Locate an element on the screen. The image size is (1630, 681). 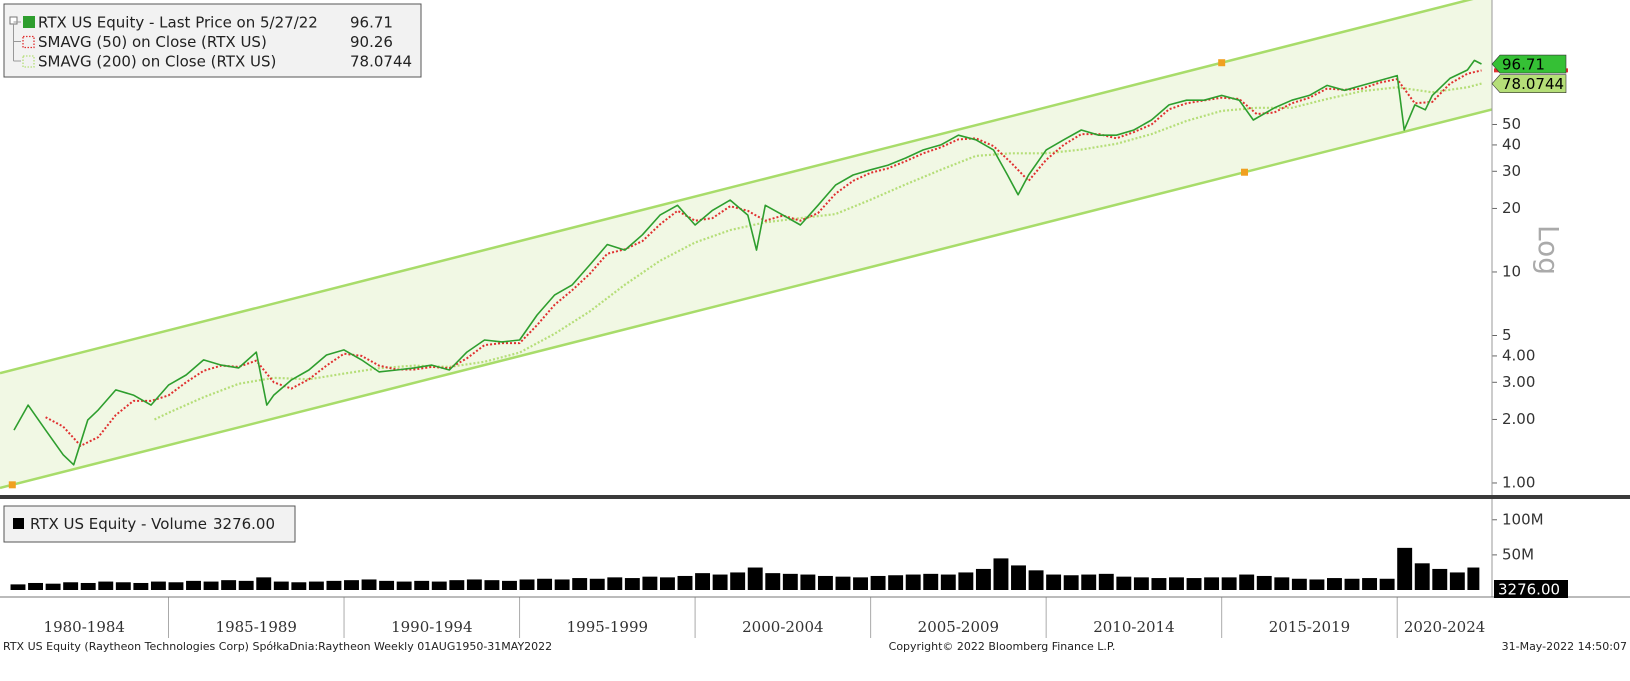
volume-plot is located at coordinates (750, 568).